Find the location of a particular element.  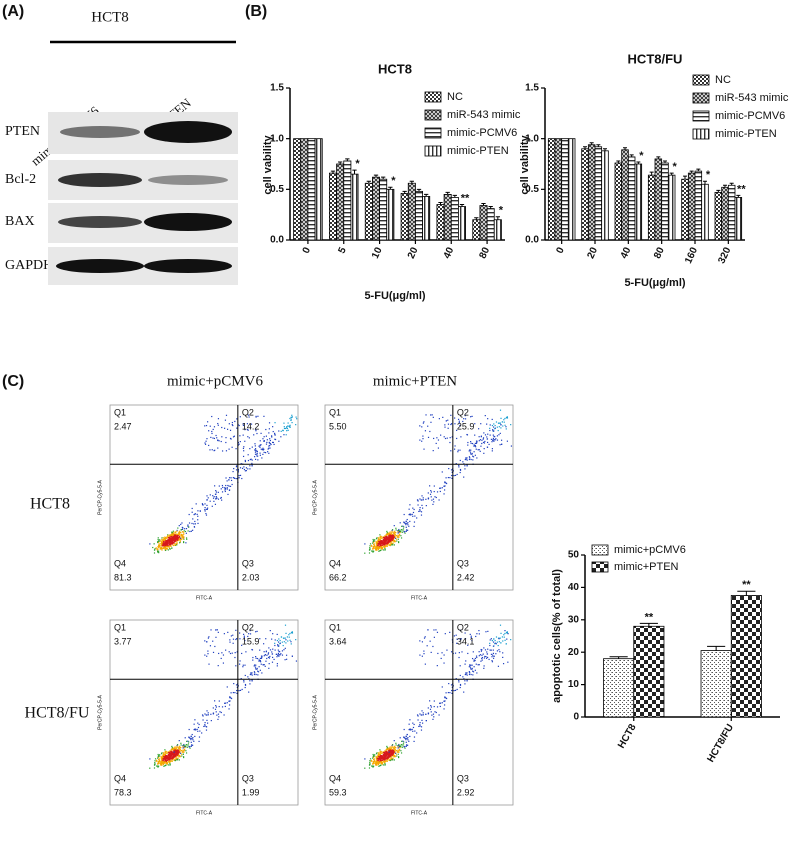

significance-mark: * is located at coordinates (708, 175).